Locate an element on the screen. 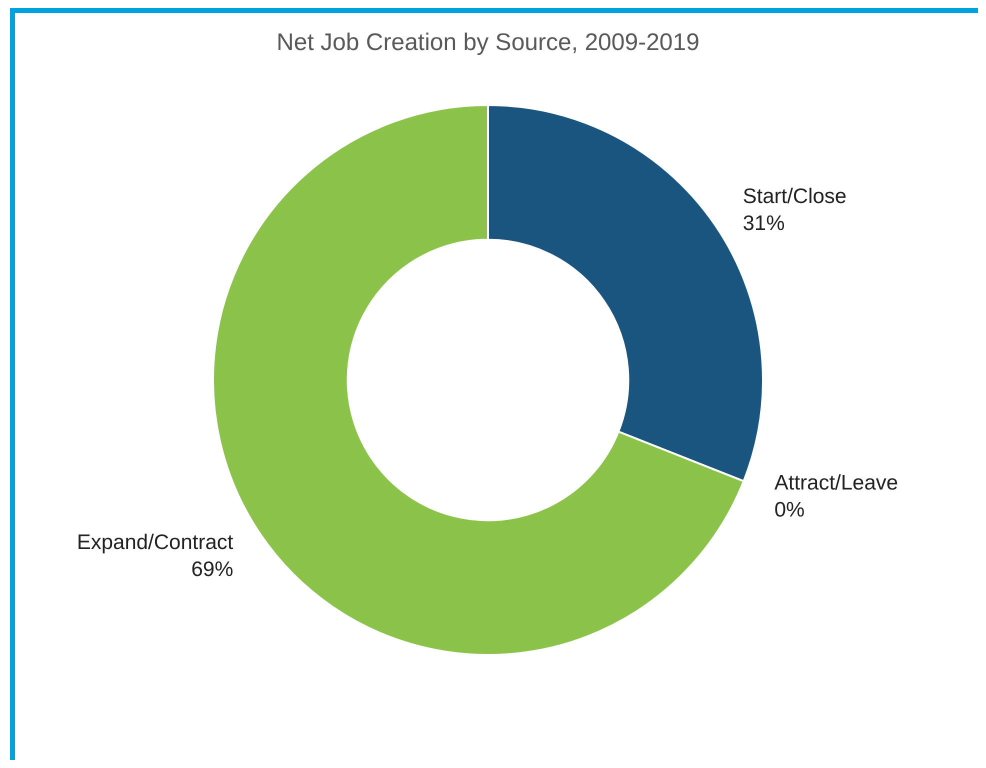 The image size is (986, 768). slice-label: Expand/Contract is located at coordinates (155, 542).